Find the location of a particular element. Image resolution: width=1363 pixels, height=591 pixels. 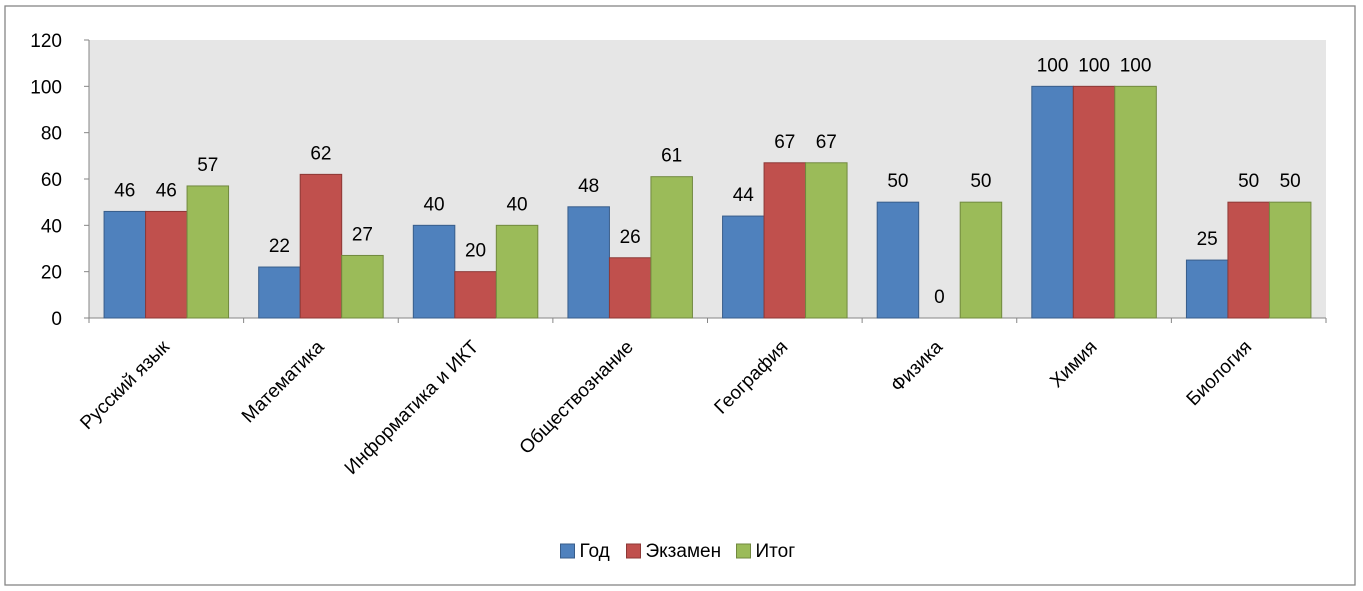

data-label: 44 is located at coordinates (744, 195).